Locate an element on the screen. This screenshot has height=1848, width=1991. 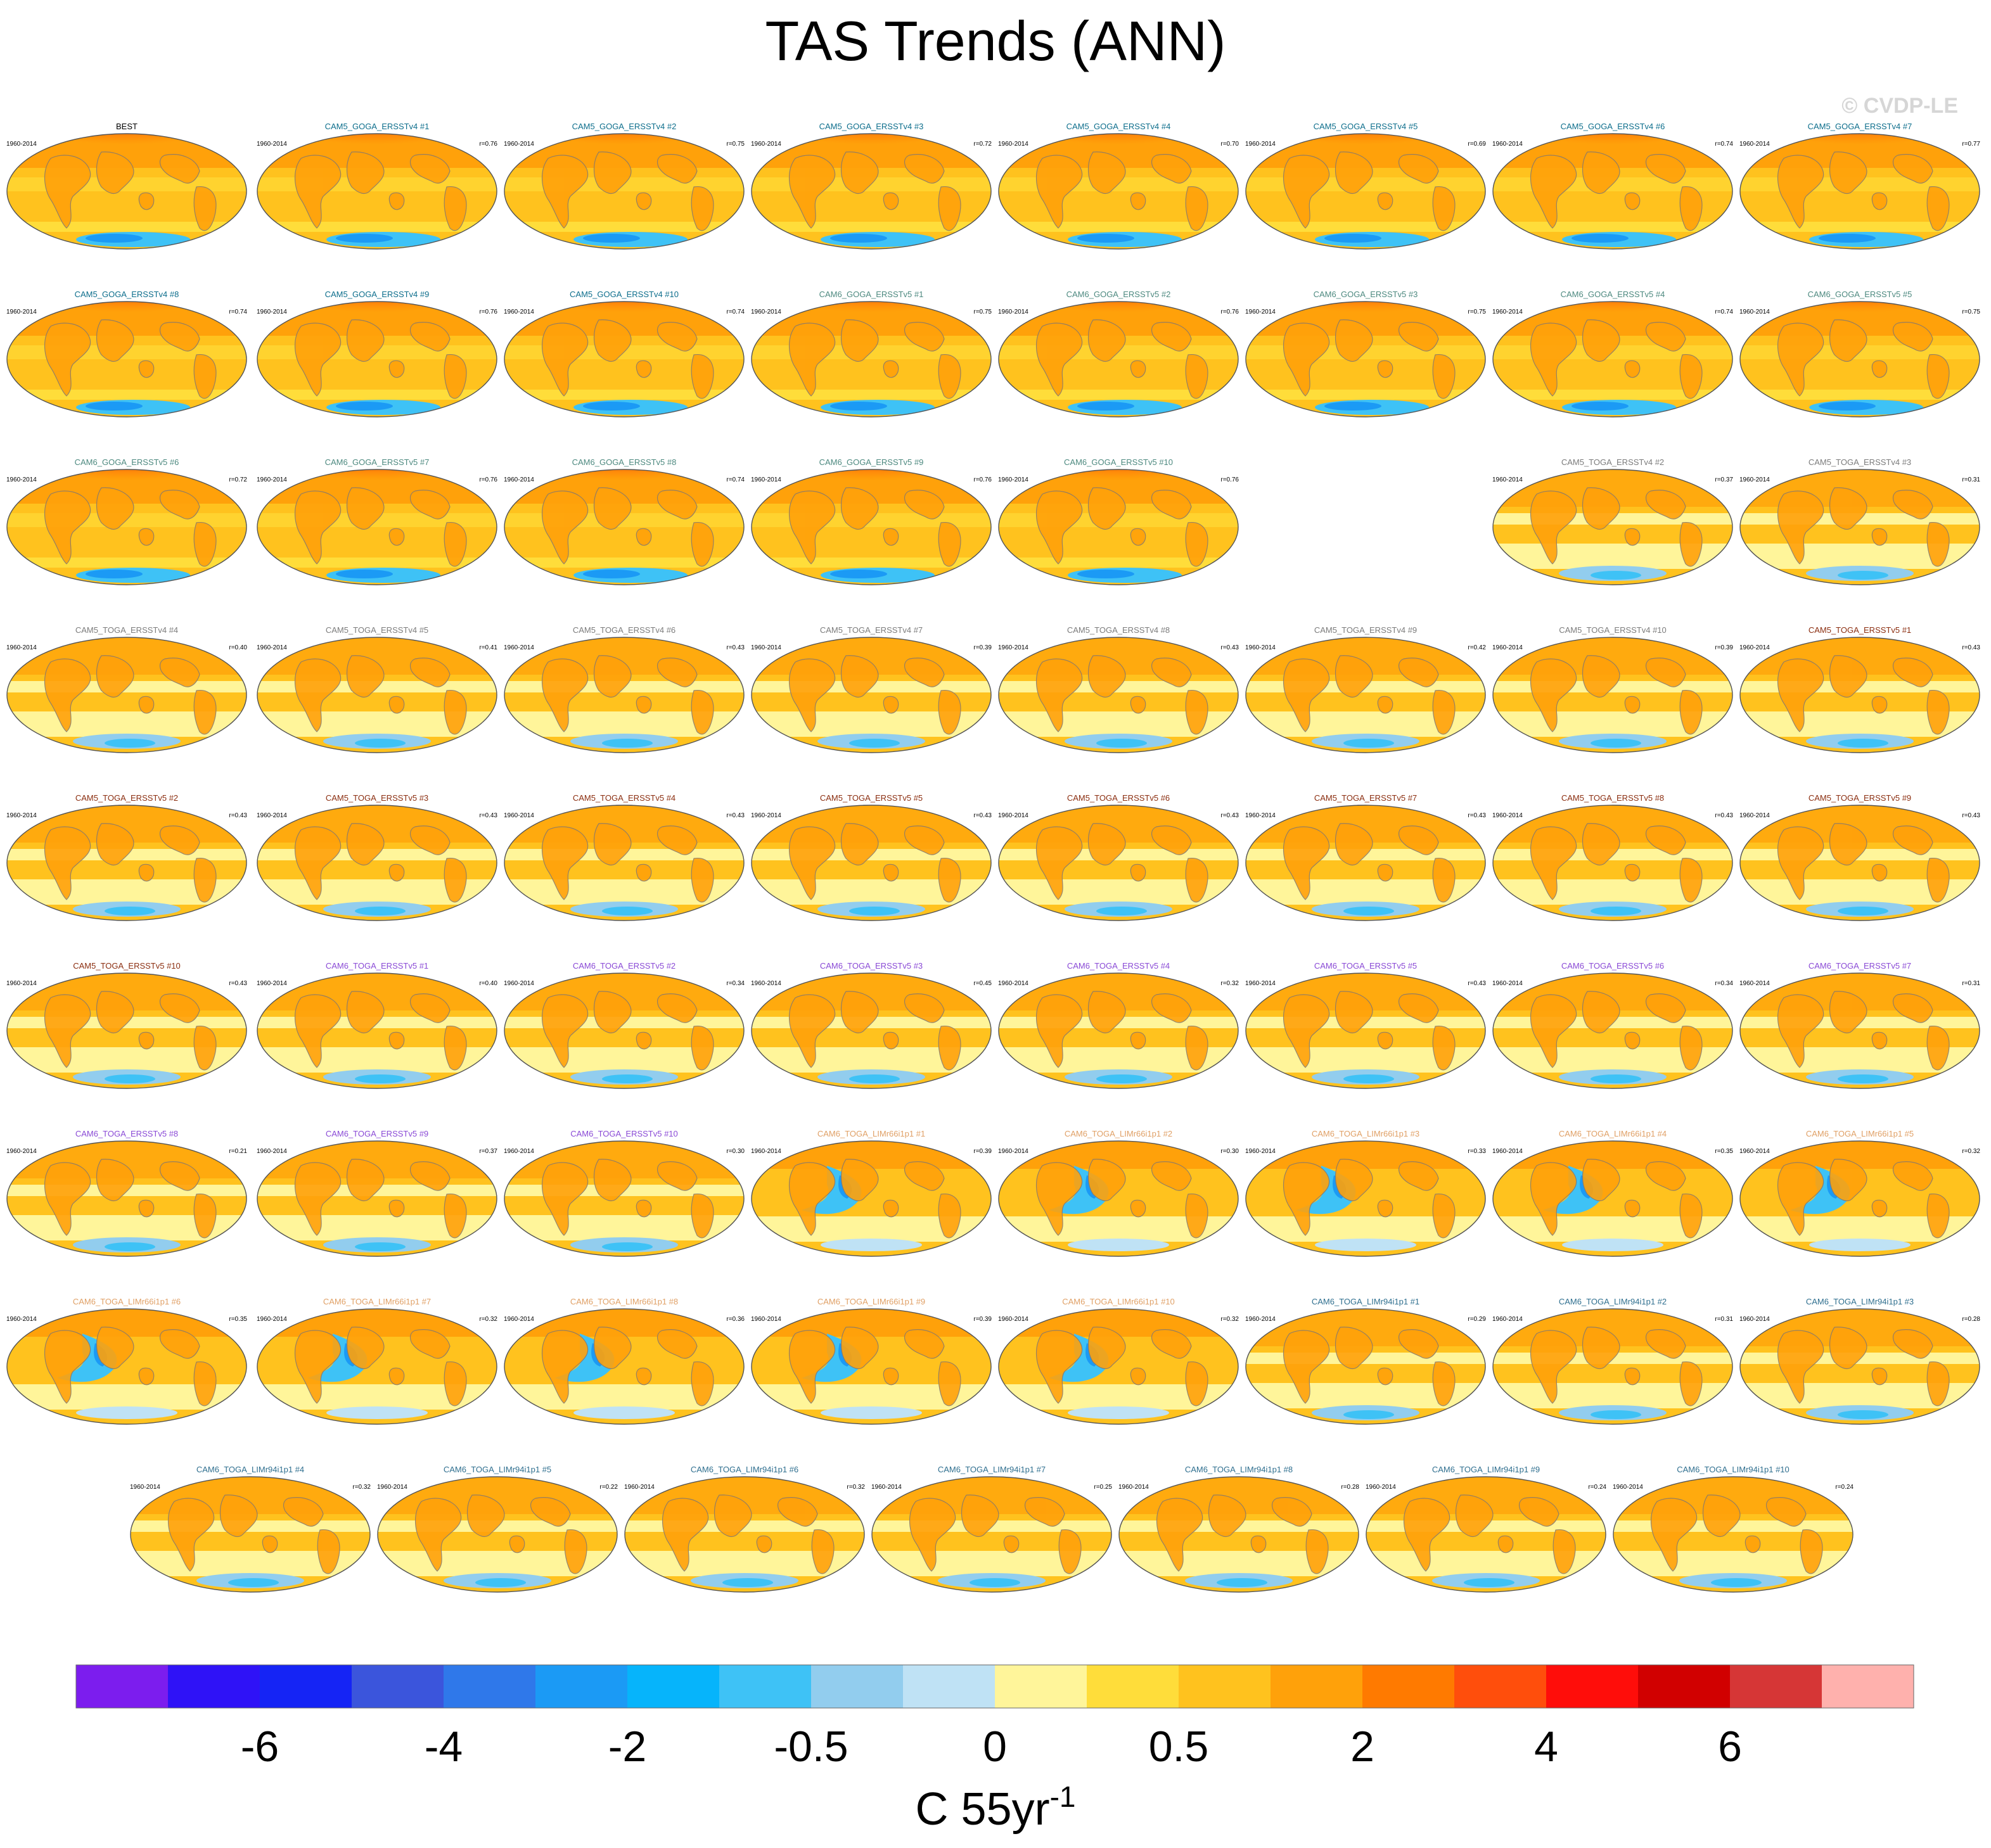
map-panel: CAM6_GOGA_ERSSTv5 #5 1960-2014 r=0.75 is located at coordinates (1859, 354).